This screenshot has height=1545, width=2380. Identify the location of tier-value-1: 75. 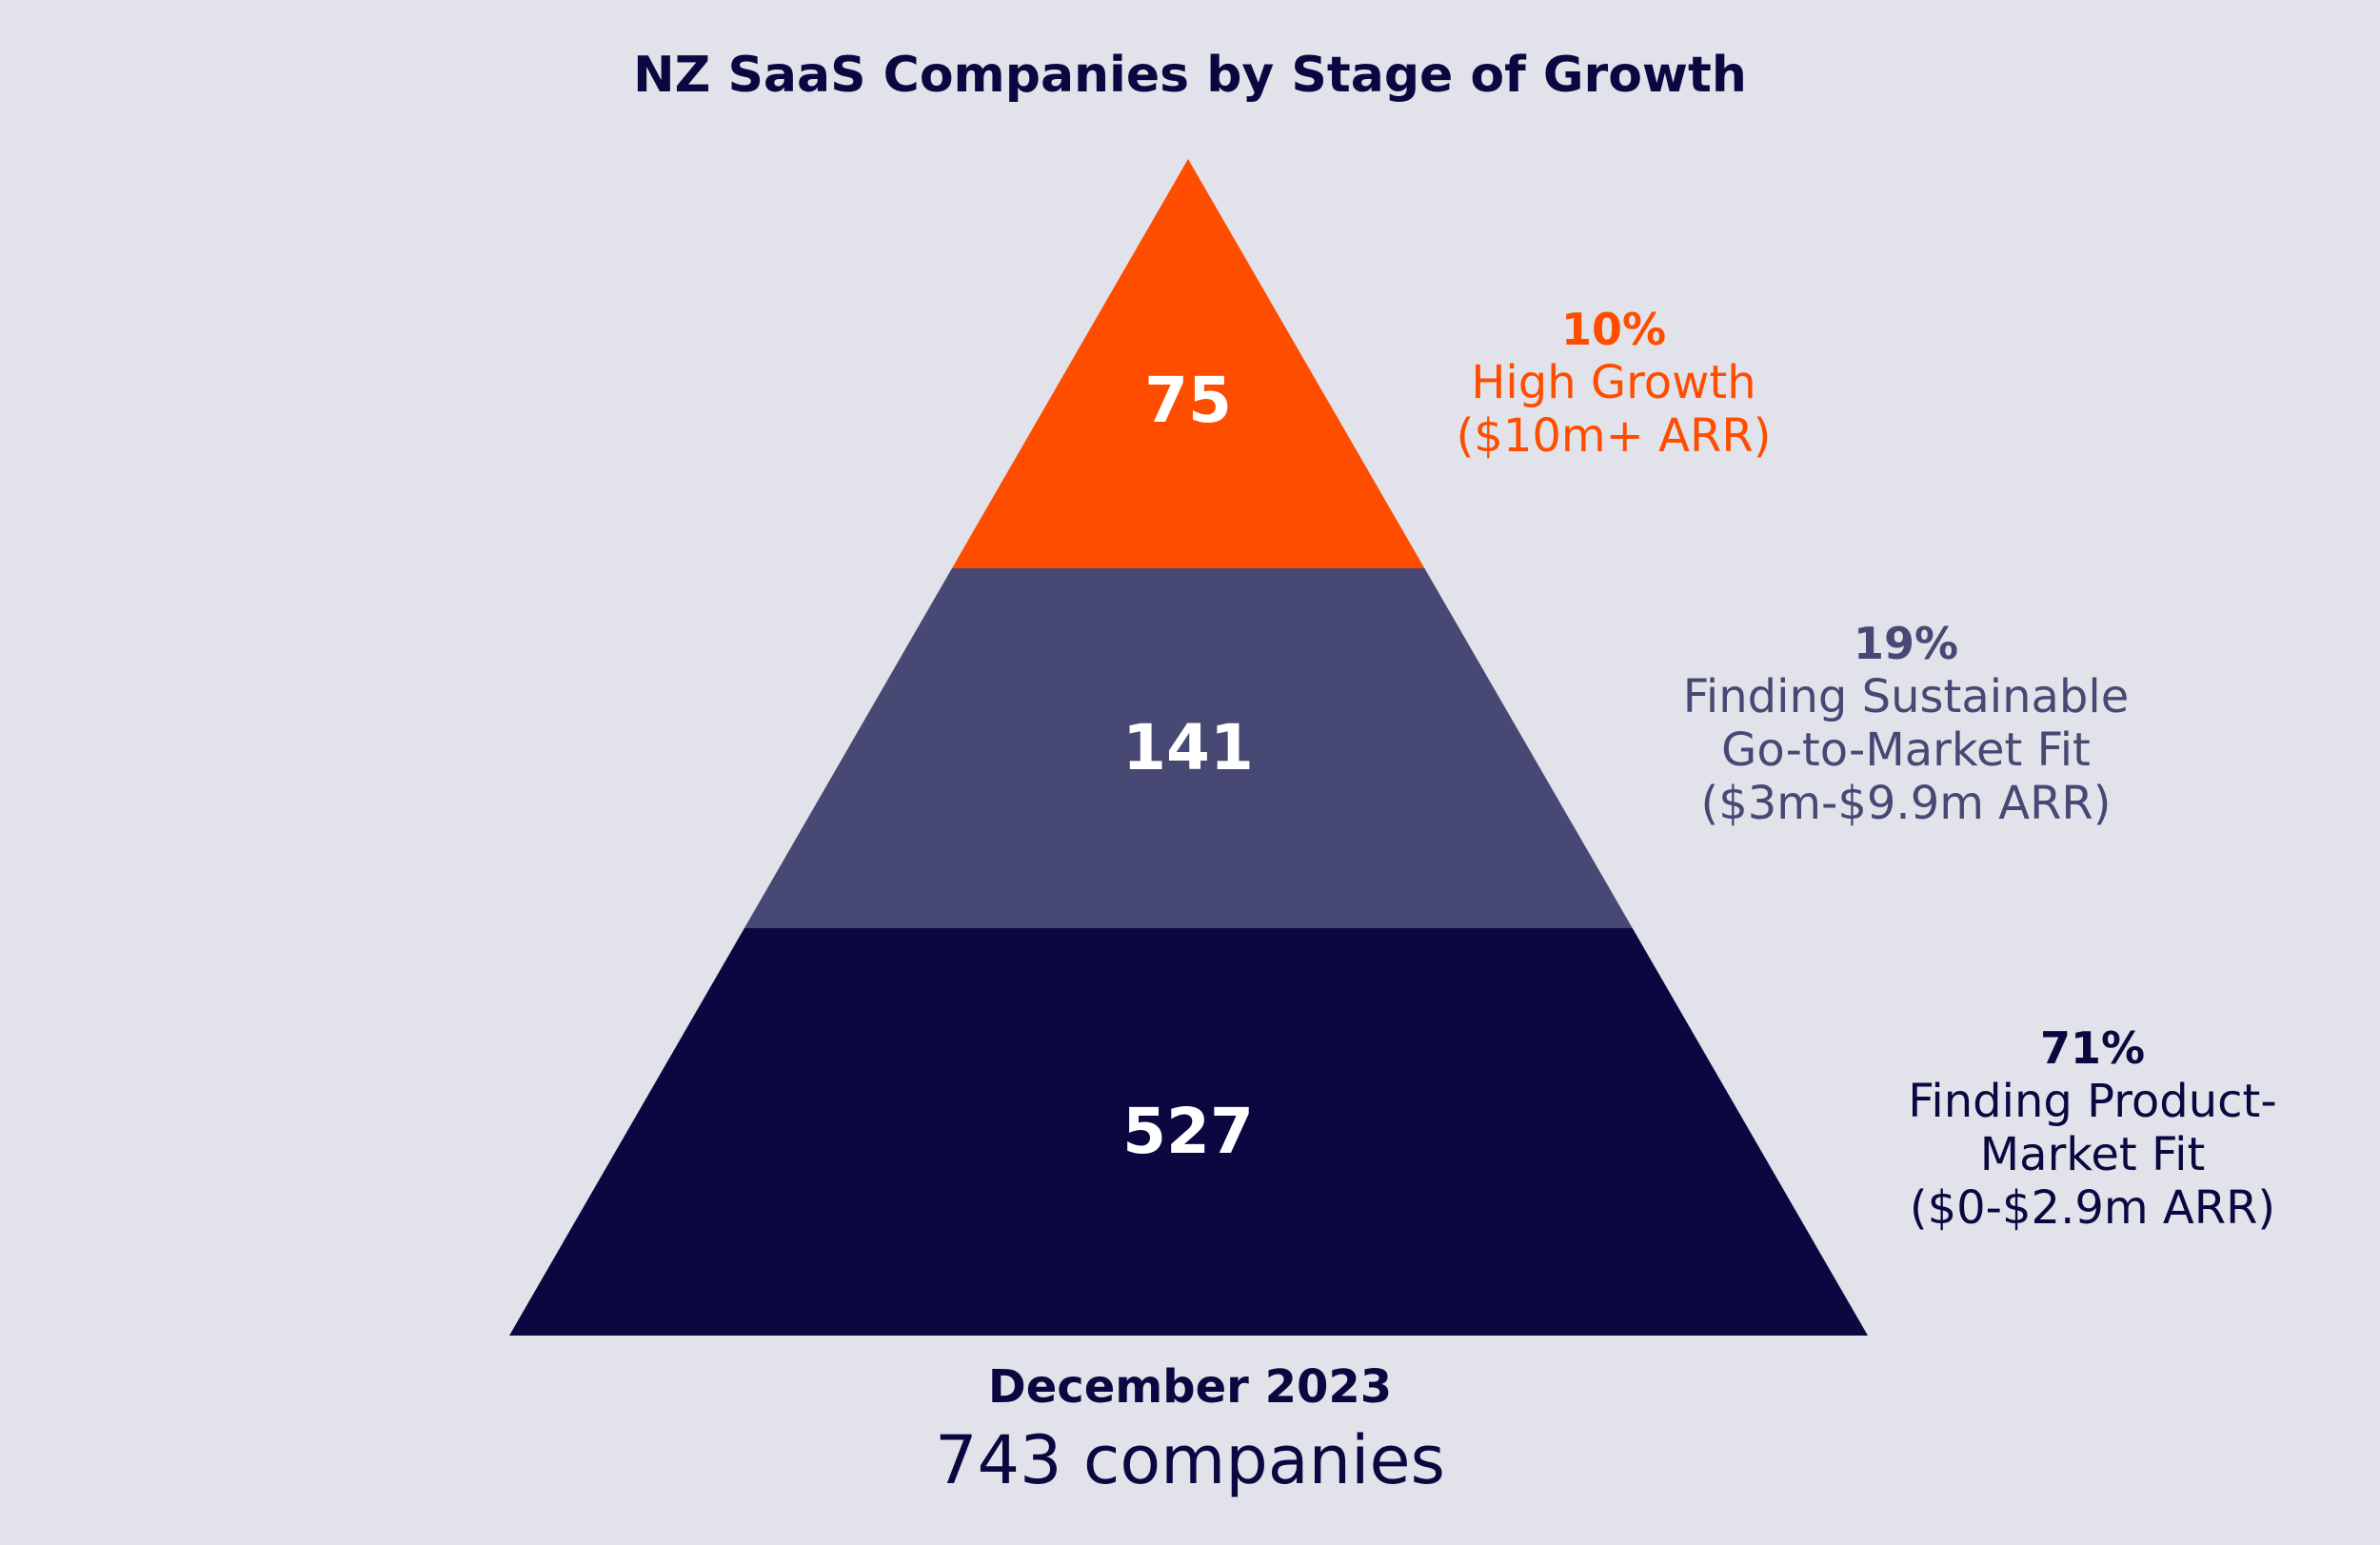
(1188, 400).